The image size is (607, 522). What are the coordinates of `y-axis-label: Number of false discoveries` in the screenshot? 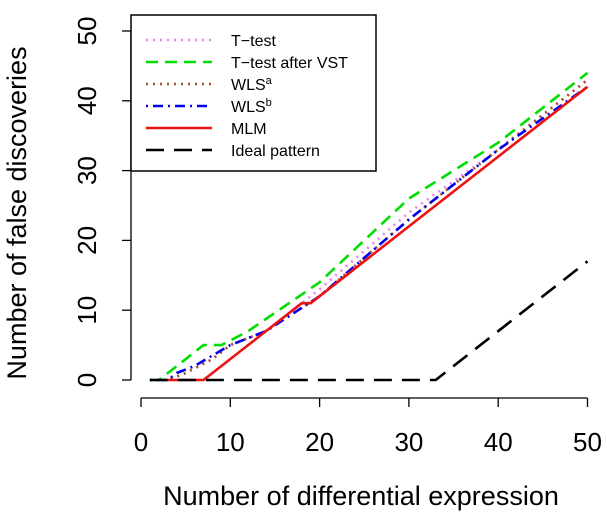 It's located at (17, 212).